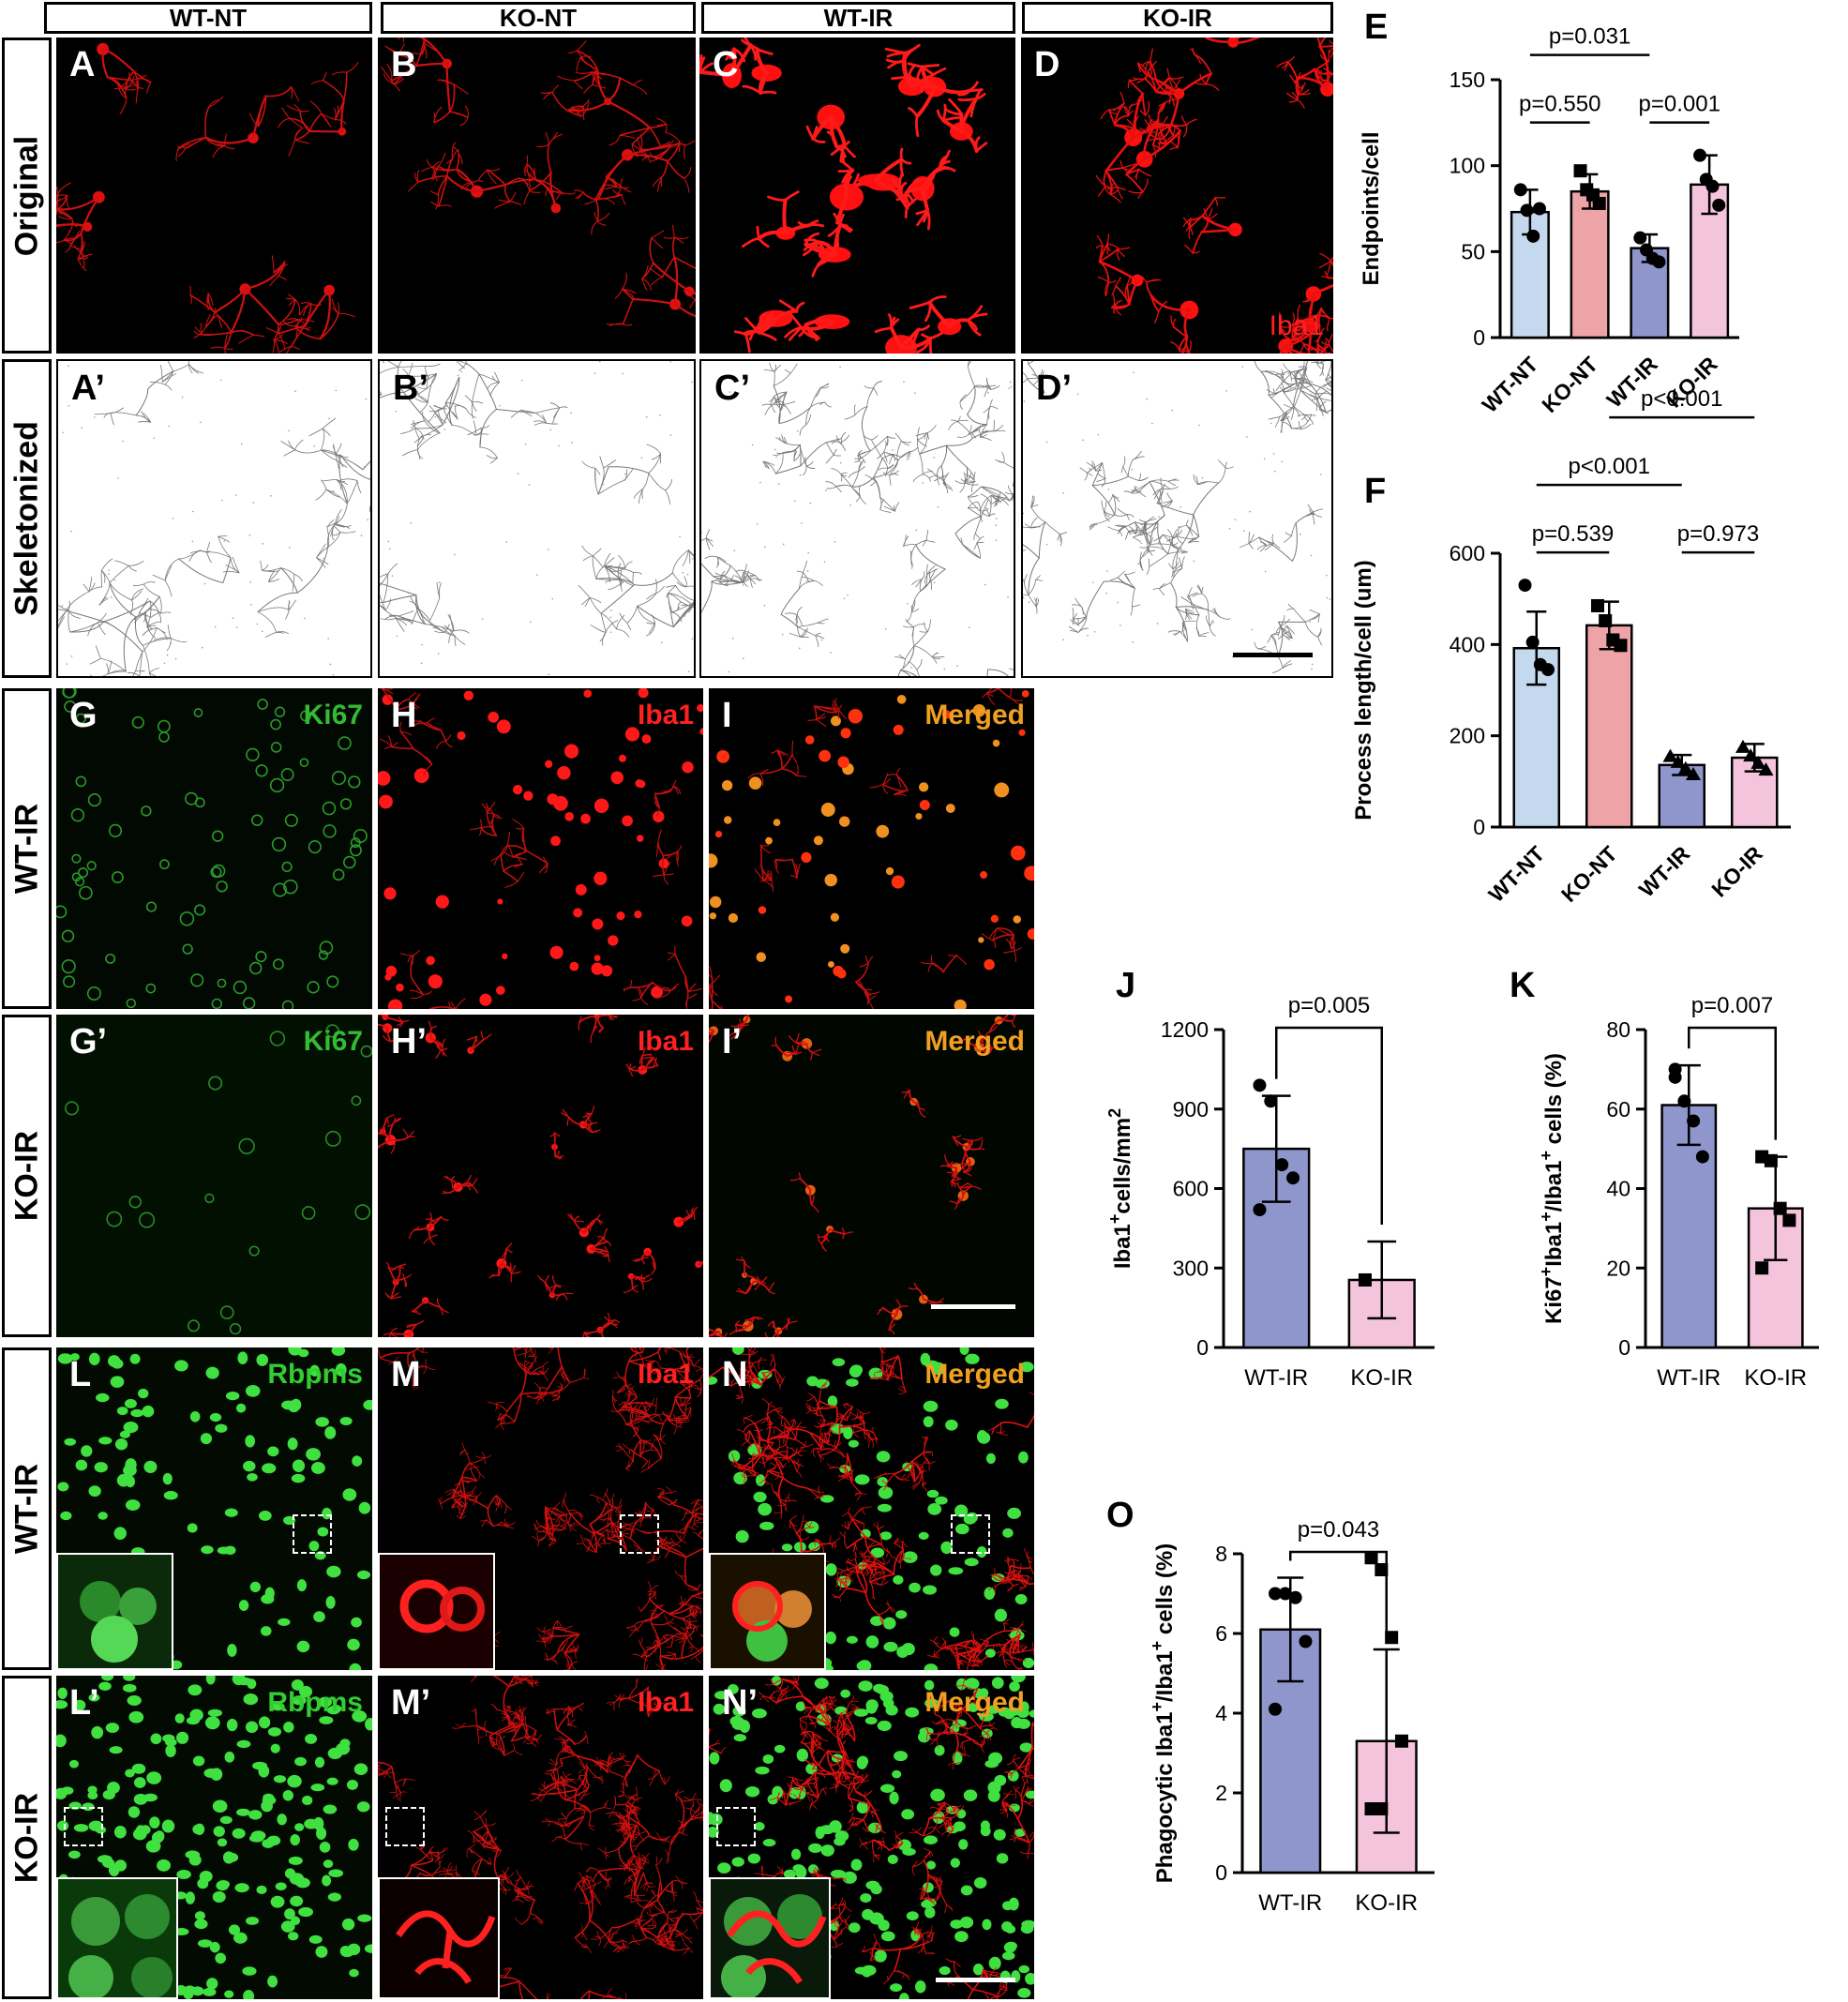  What do you see at coordinates (537, 518) in the screenshot?
I see `panel-b2-skeleton-ko-nt: B’` at bounding box center [537, 518].